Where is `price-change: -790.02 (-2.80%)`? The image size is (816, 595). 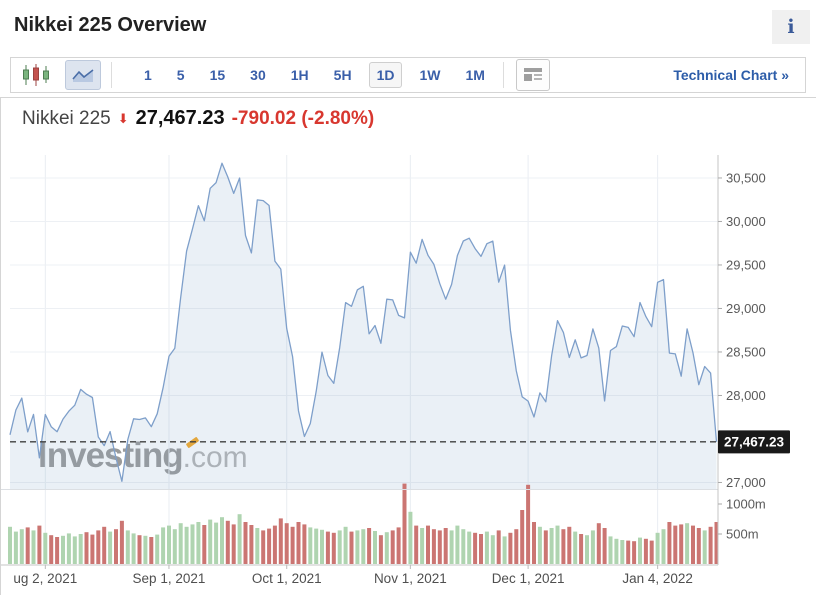 price-change: -790.02 (-2.80%) is located at coordinates (303, 118).